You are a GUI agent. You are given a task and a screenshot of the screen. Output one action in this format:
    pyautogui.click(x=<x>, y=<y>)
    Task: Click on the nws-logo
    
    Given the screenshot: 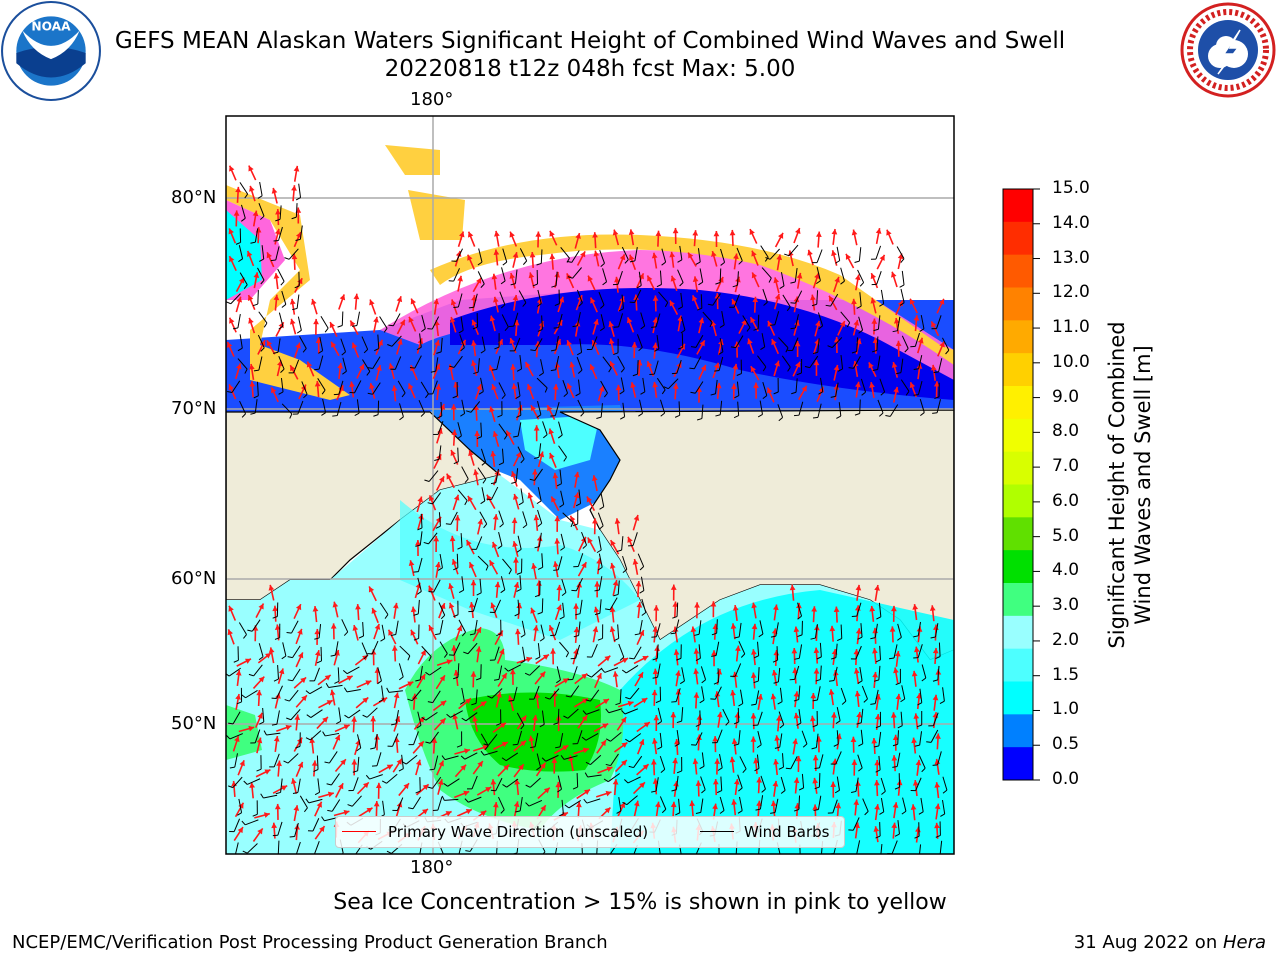 What is the action you would take?
    pyautogui.click(x=1228, y=50)
    